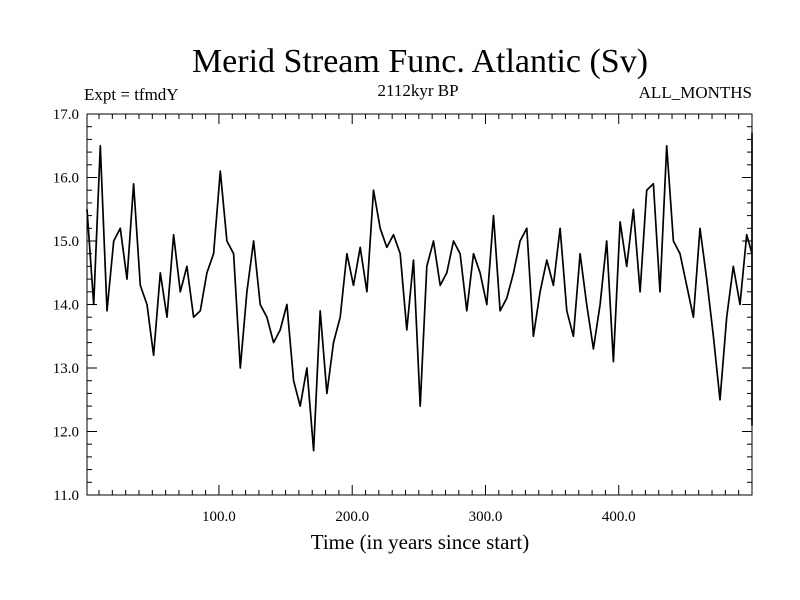  Describe the element at coordinates (420, 61) in the screenshot. I see `chart-title: Merid Stream Func. Atlantic (Sv)` at that location.